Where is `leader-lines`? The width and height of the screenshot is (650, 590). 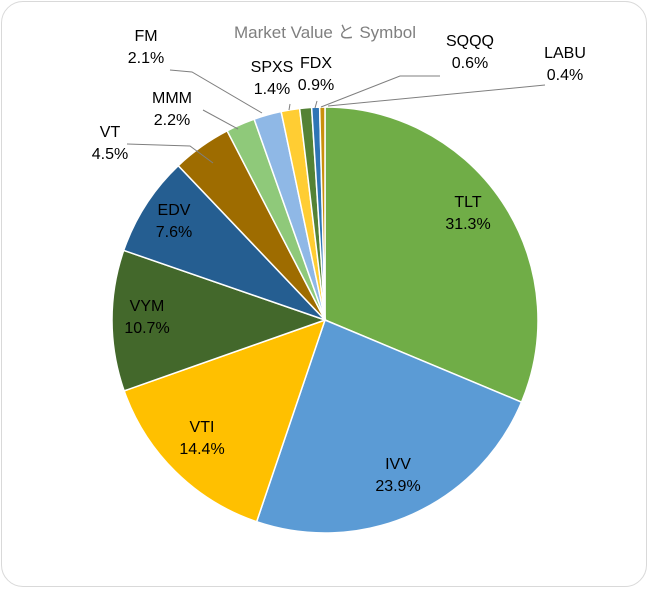 leader-lines is located at coordinates (336, 116).